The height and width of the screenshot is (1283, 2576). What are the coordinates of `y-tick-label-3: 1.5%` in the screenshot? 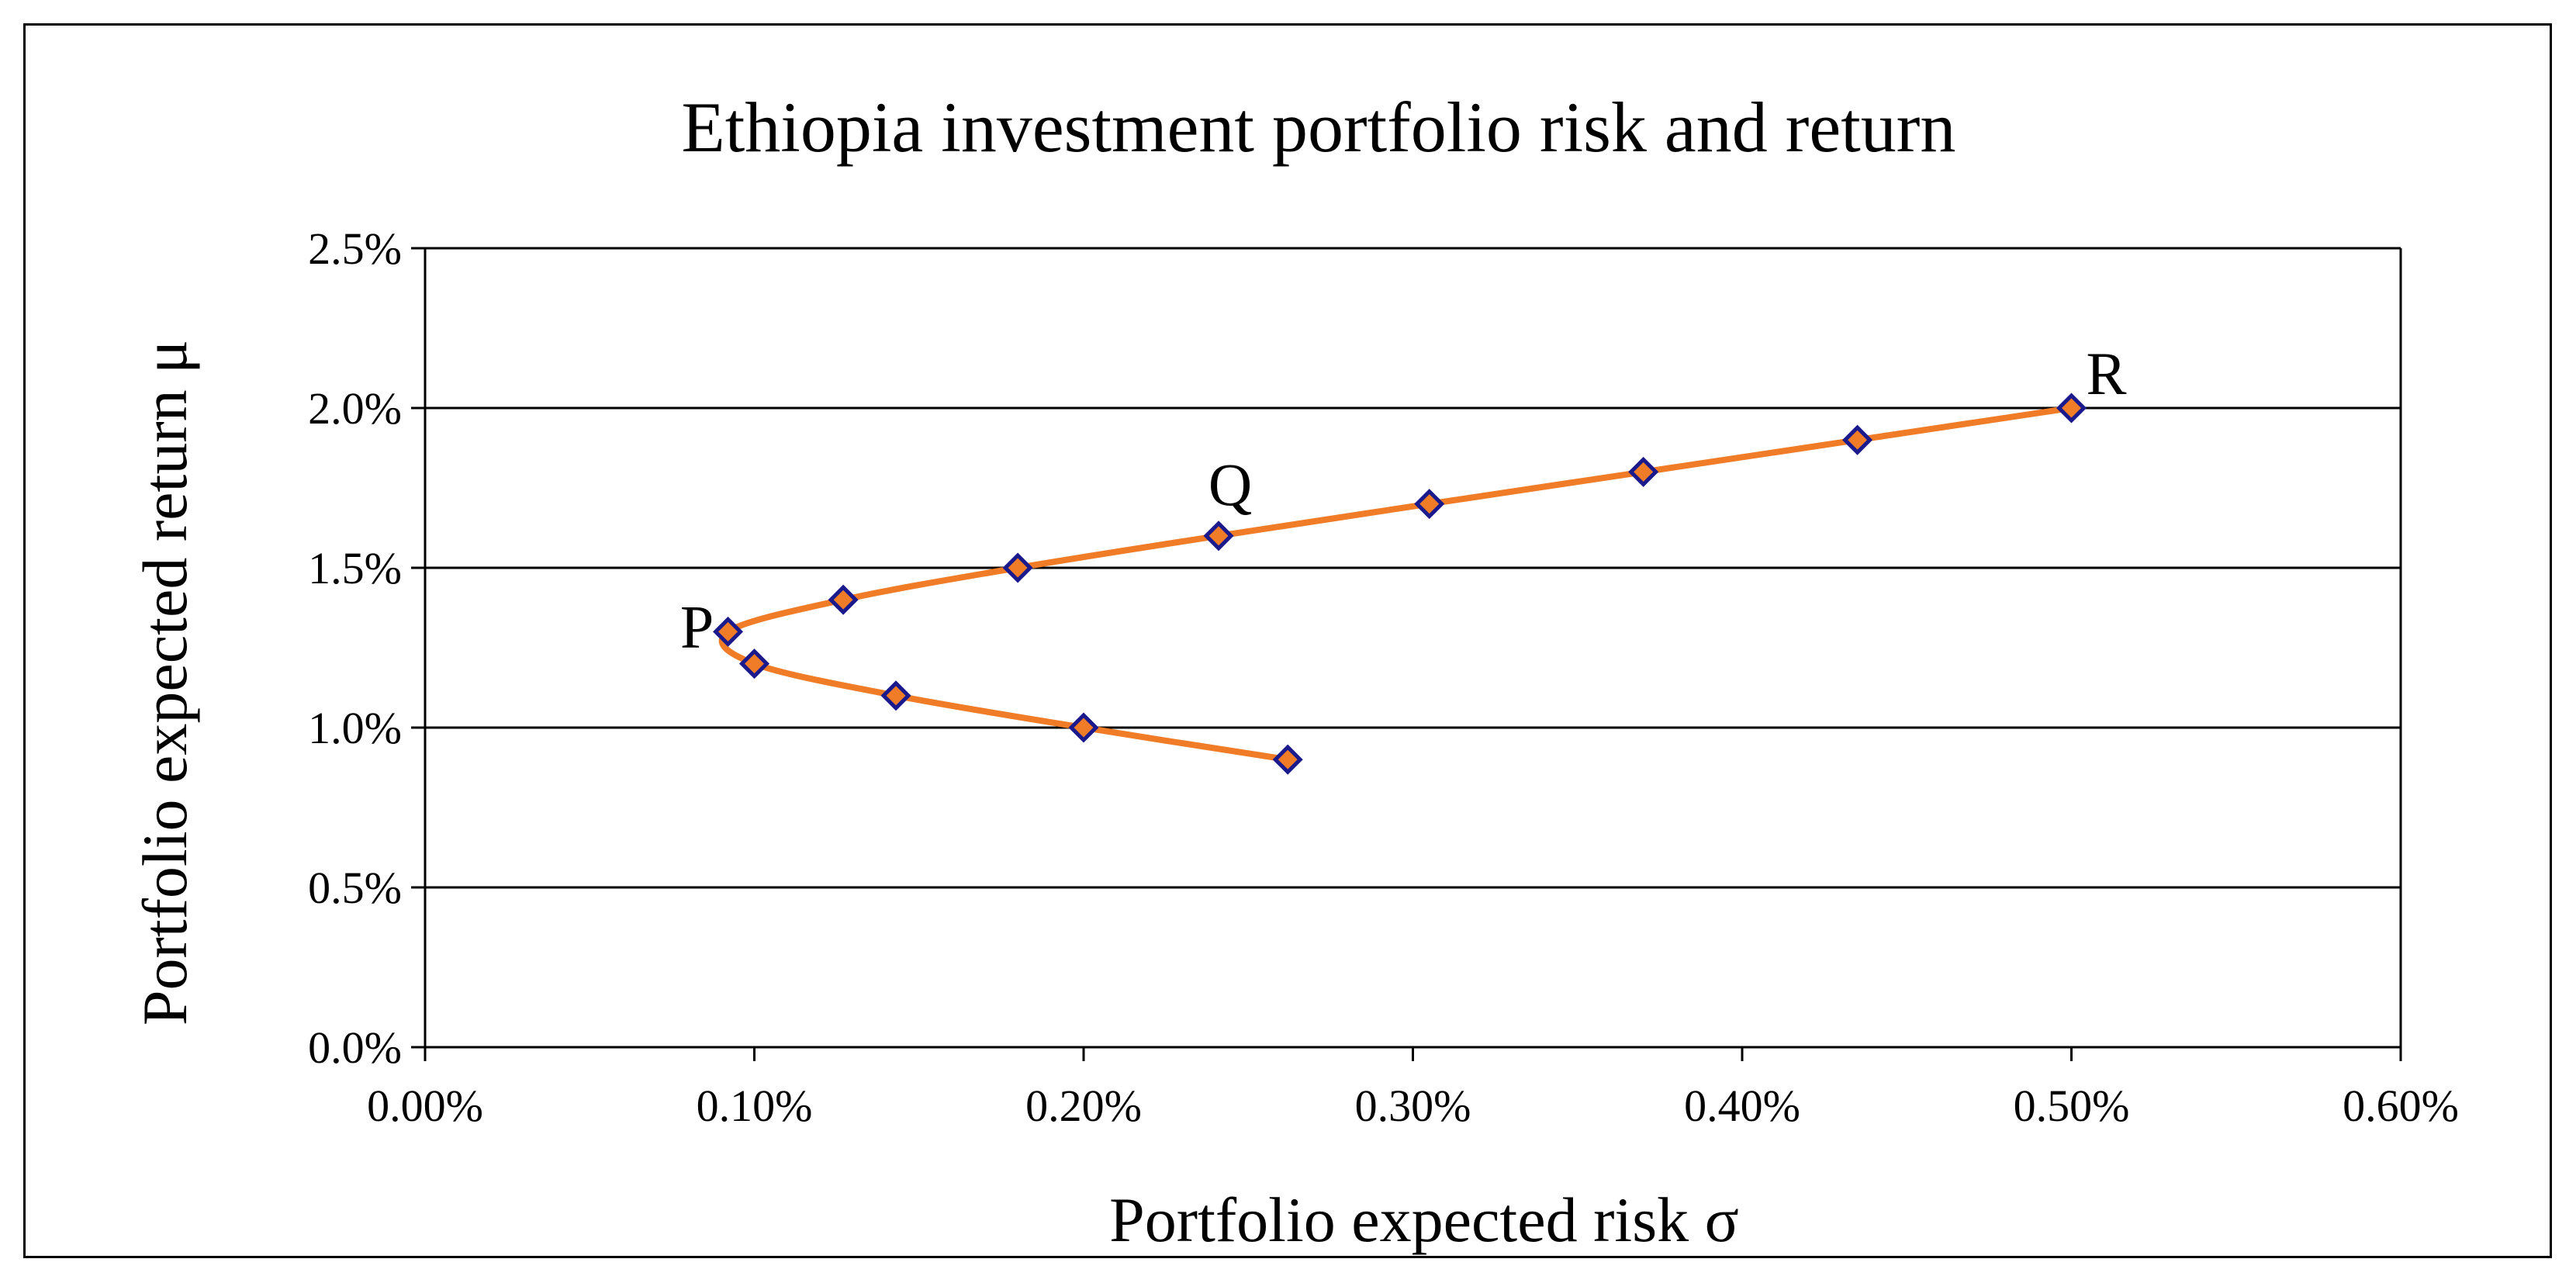 It's located at (355, 568).